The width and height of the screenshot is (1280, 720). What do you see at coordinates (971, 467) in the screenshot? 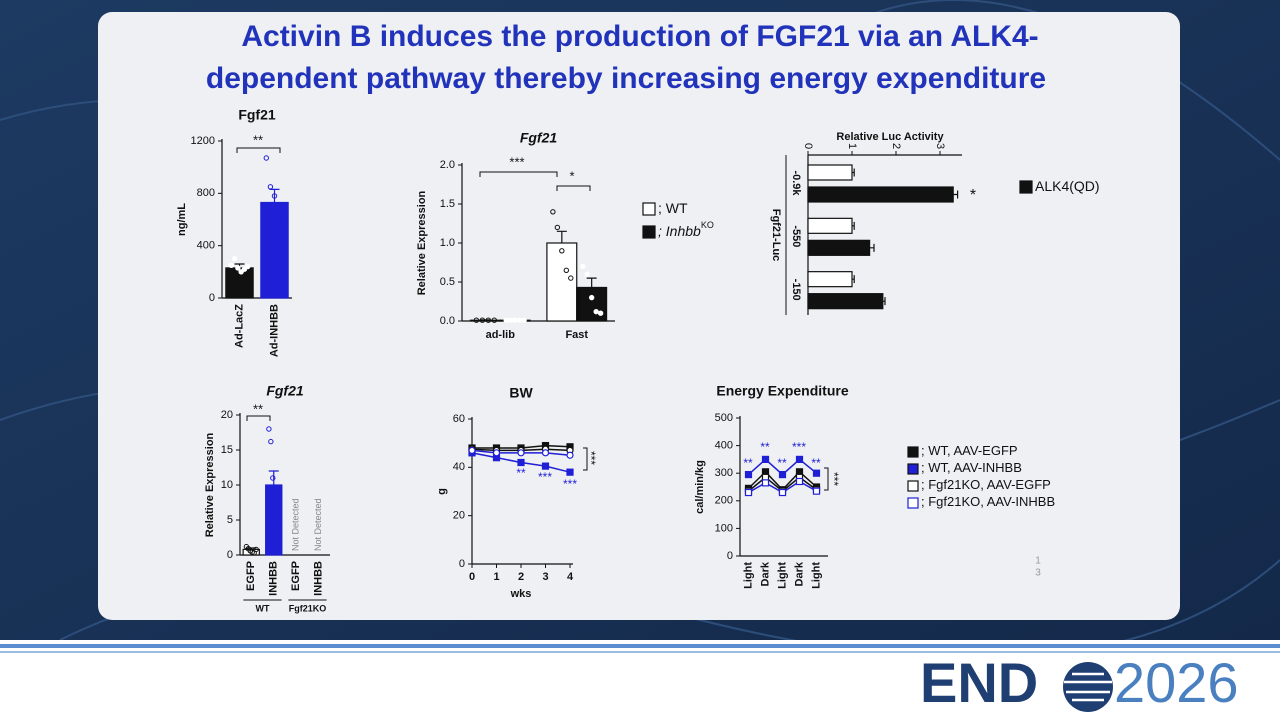
I see `legend-name: ; WT, AAV-INHBB` at bounding box center [971, 467].